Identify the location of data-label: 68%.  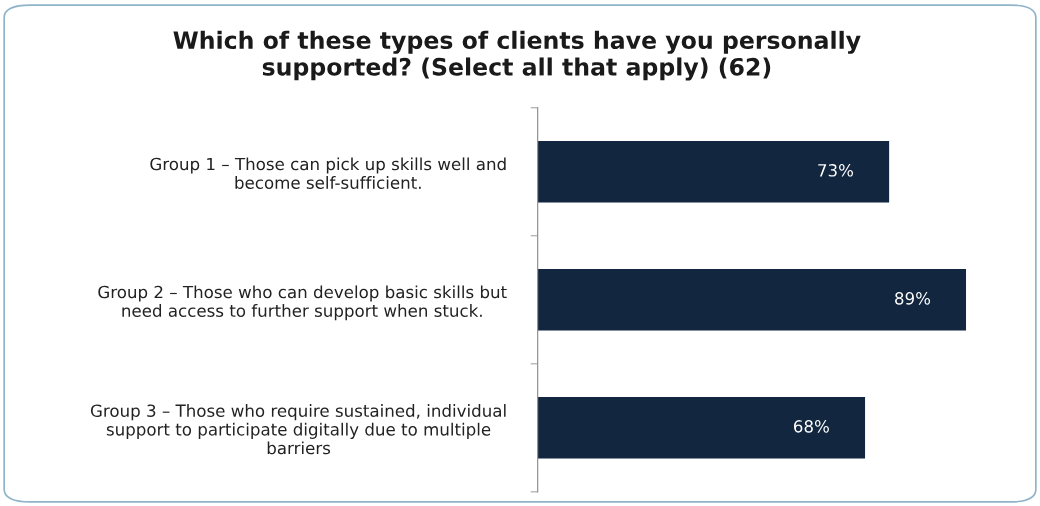
(811, 426).